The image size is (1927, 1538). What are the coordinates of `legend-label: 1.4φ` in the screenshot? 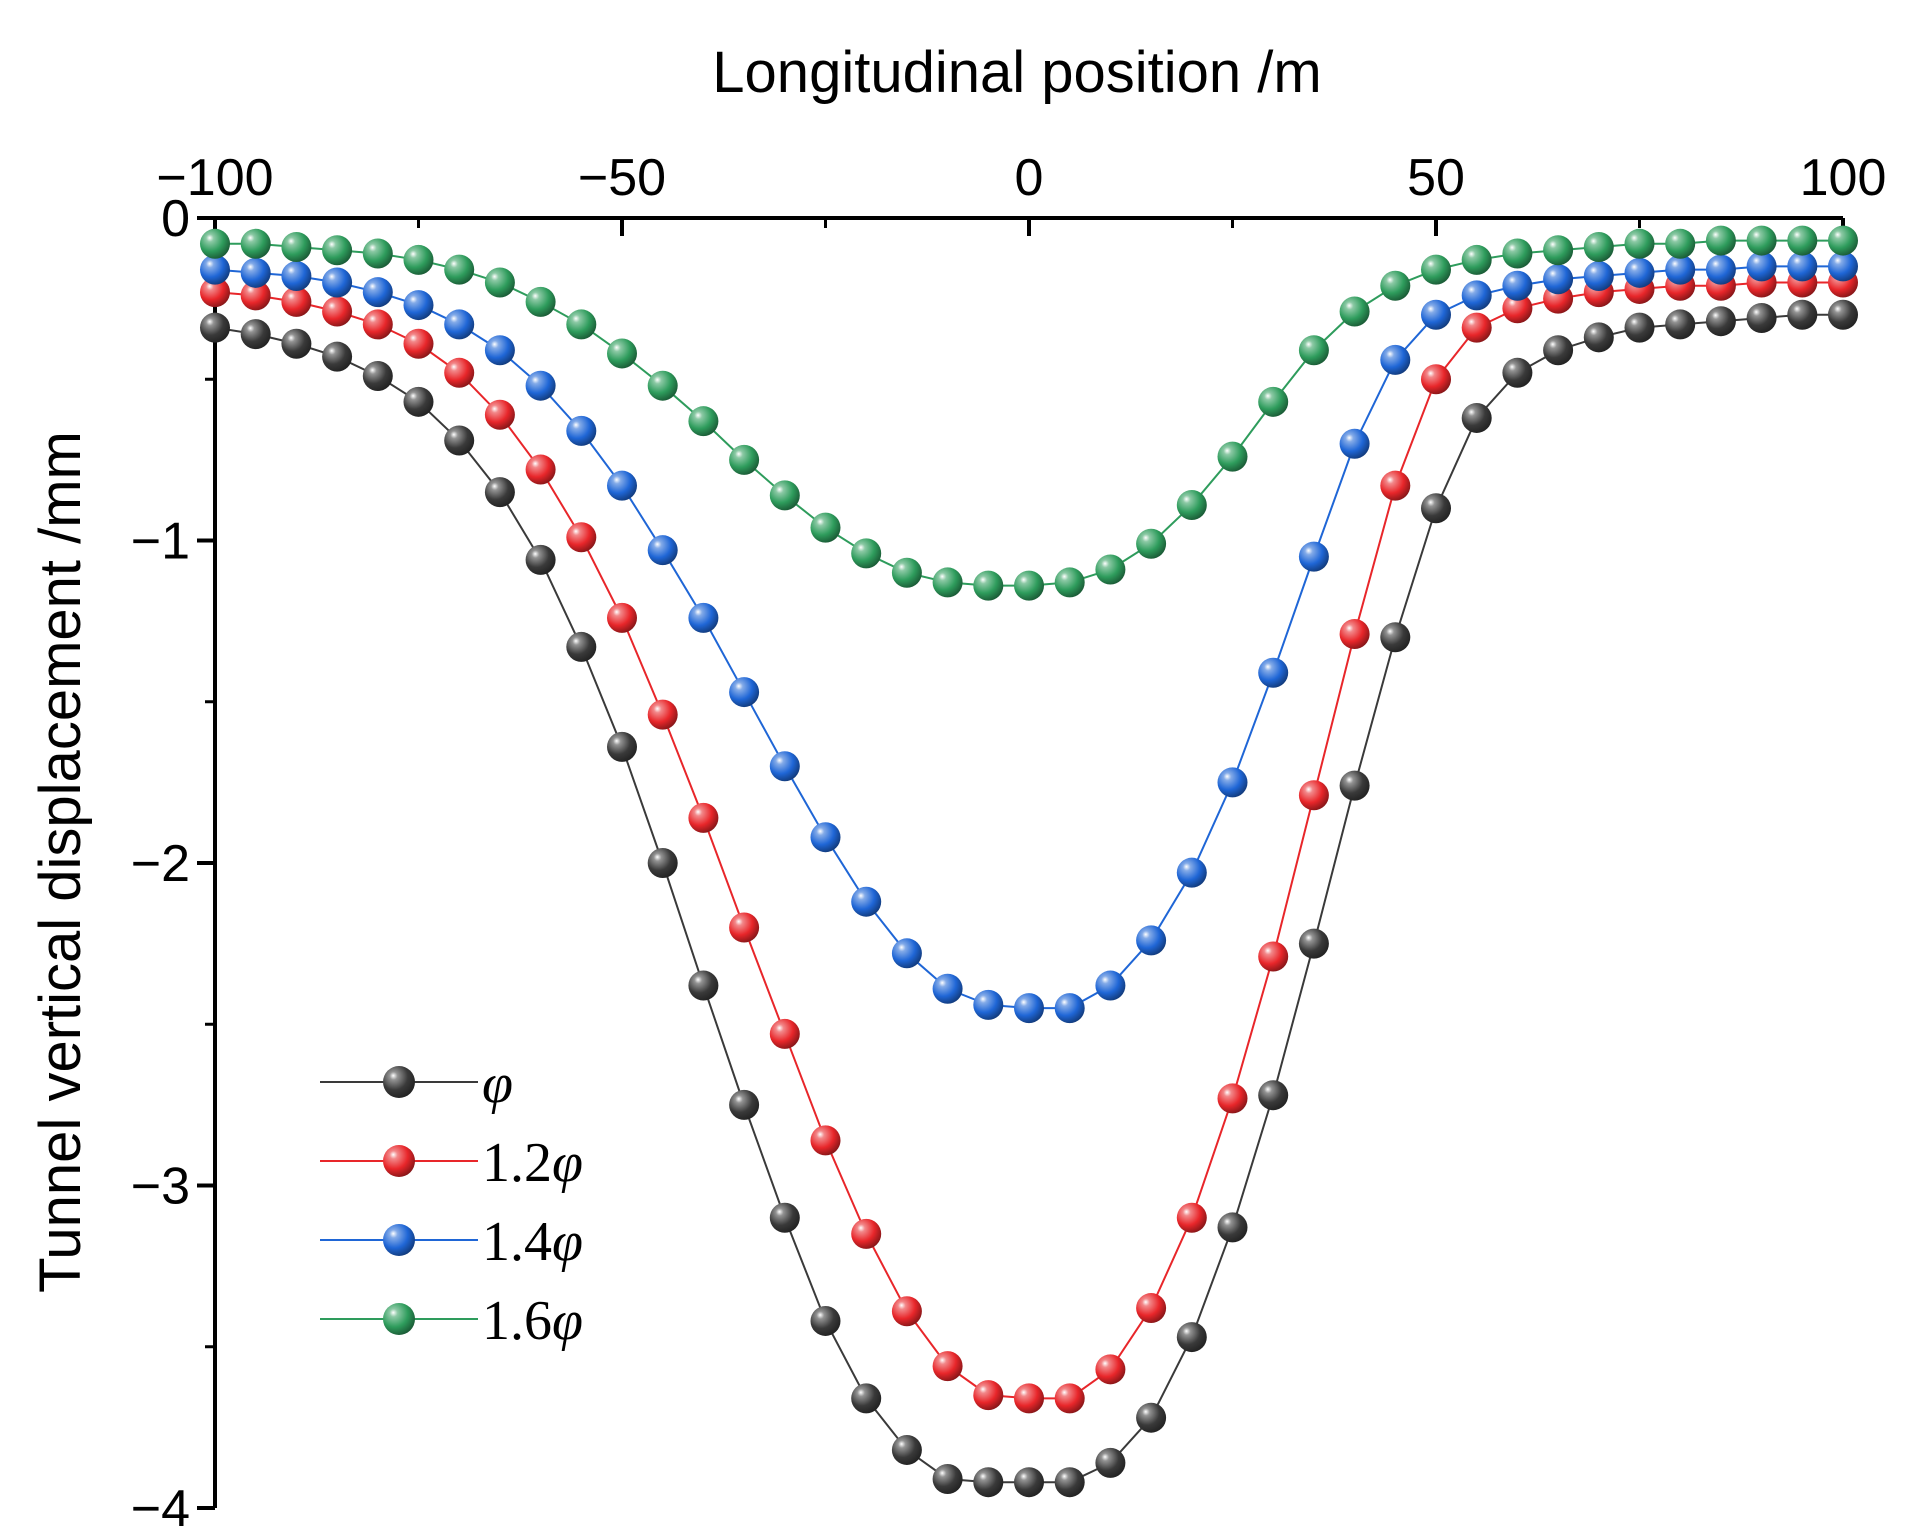 It's located at (532, 1242).